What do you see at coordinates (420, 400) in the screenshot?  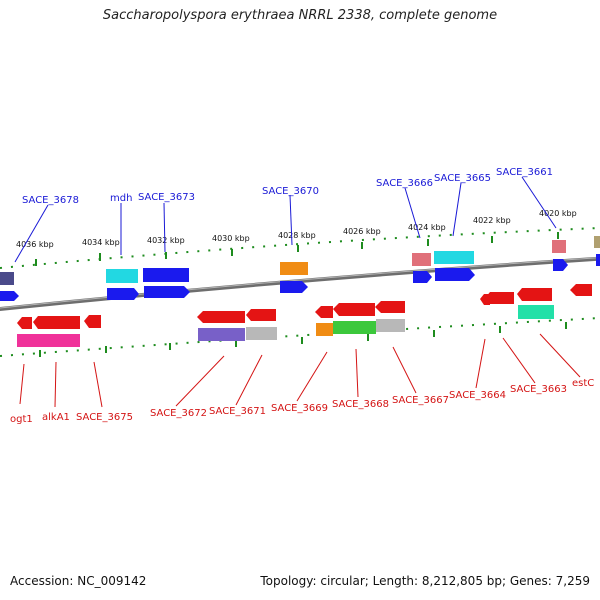 I see `gene-label-reverse: SACE_3667` at bounding box center [420, 400].